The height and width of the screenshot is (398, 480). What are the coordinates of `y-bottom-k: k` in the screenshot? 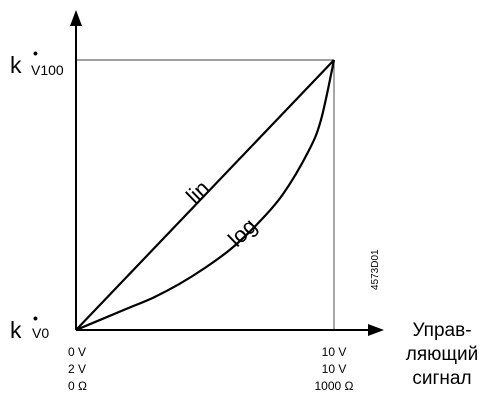 It's located at (16, 330).